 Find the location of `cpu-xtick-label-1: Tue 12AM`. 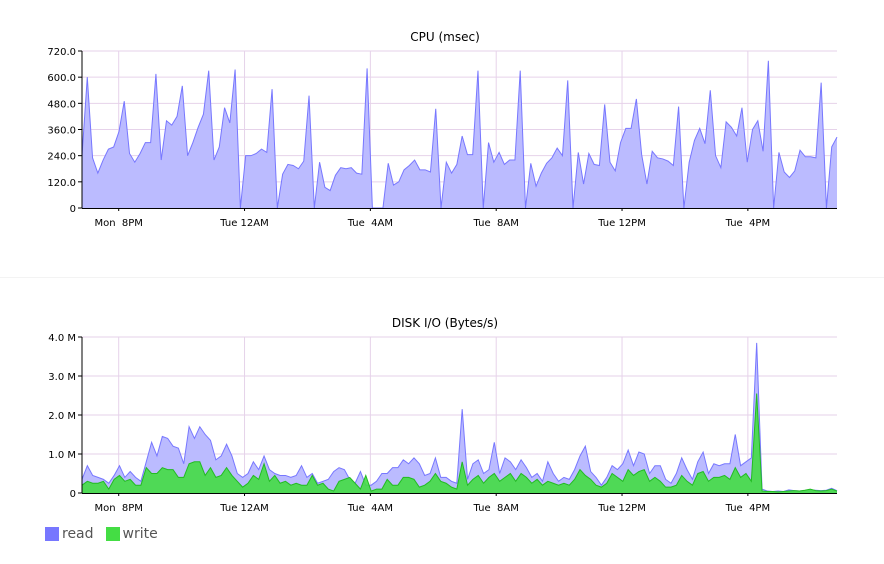

cpu-xtick-label-1: Tue 12AM is located at coordinates (243, 223).